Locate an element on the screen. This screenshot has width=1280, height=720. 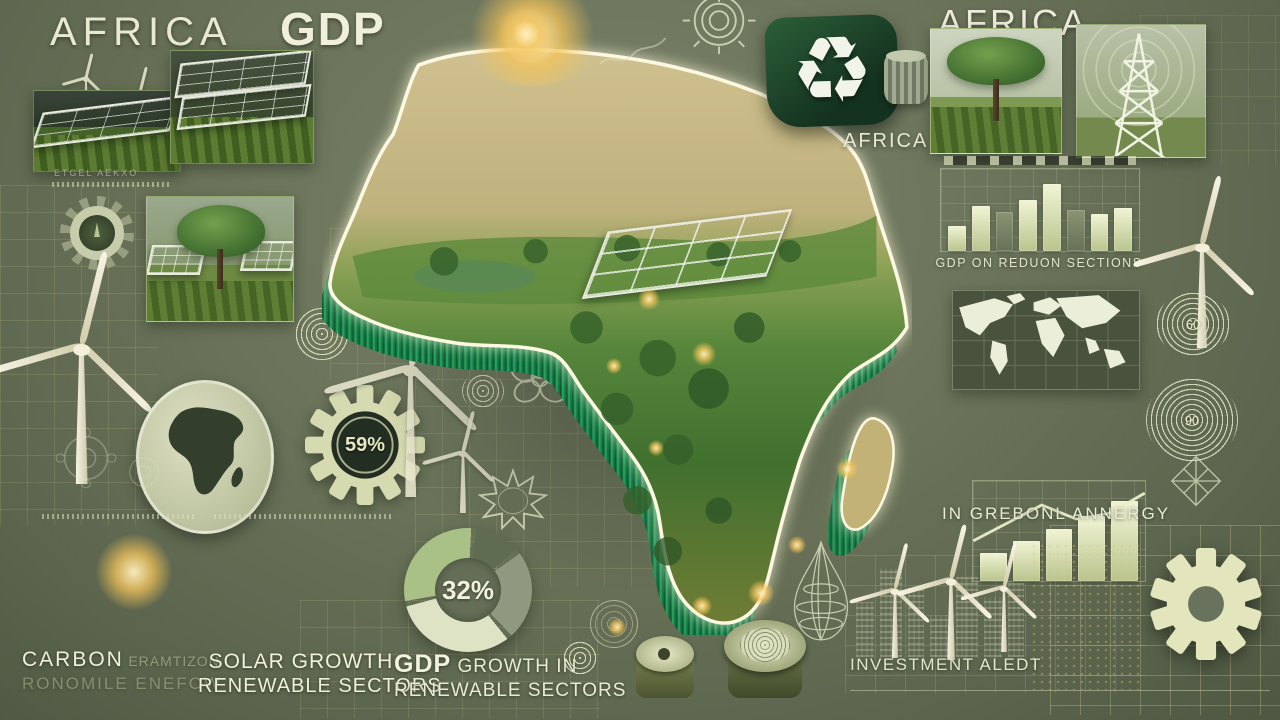
label-africa-recycle: AFRICA is located at coordinates (886, 141).